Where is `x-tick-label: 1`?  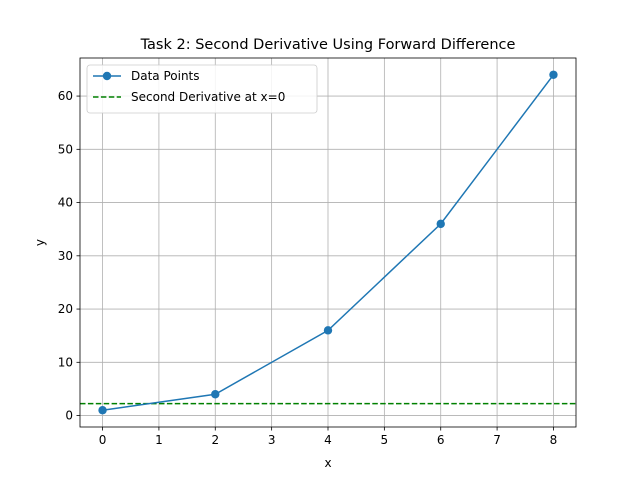
x-tick-label: 1 is located at coordinates (159, 440).